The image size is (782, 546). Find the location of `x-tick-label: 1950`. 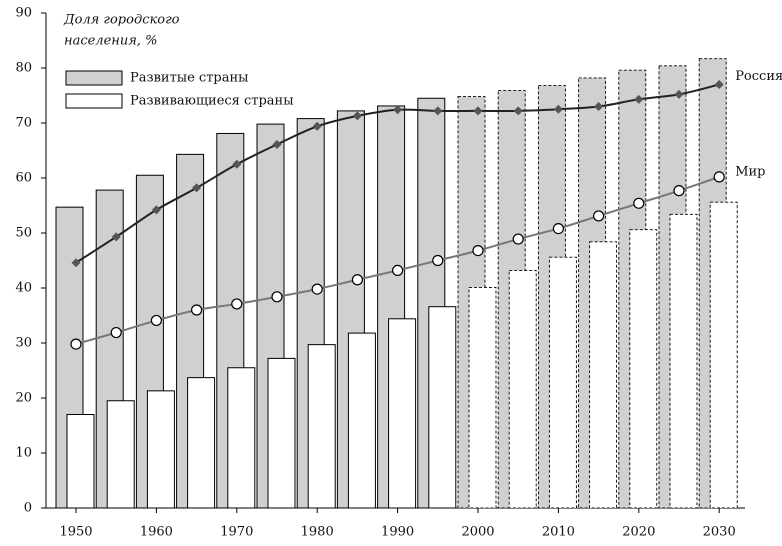

x-tick-label: 1950 is located at coordinates (75, 532).